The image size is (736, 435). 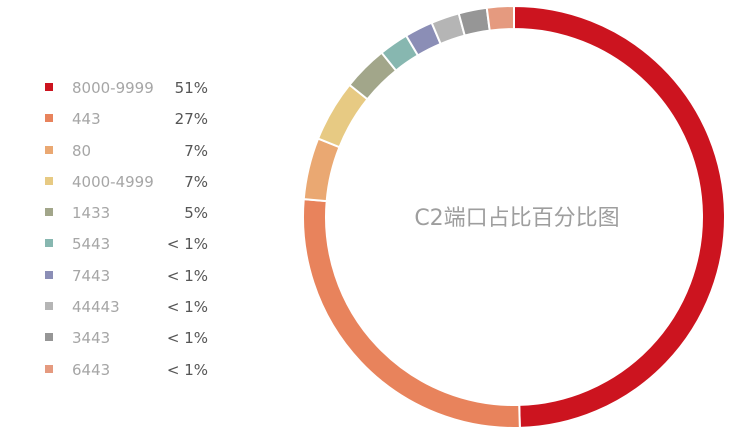 What do you see at coordinates (113, 181) in the screenshot?
I see `legend-label: 4000-4999` at bounding box center [113, 181].